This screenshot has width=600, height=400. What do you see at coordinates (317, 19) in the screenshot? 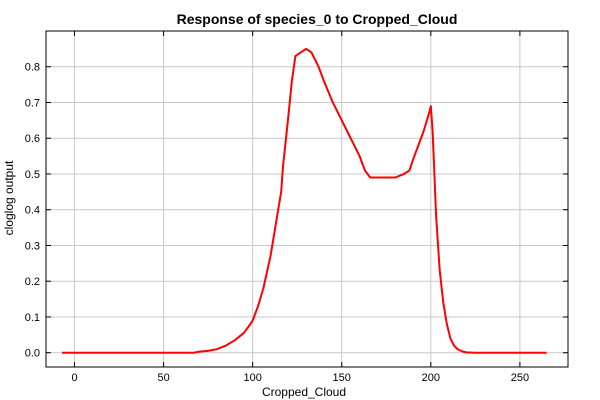
I see `chart-title: Response of species_0 to Cropped_Cloud` at bounding box center [317, 19].